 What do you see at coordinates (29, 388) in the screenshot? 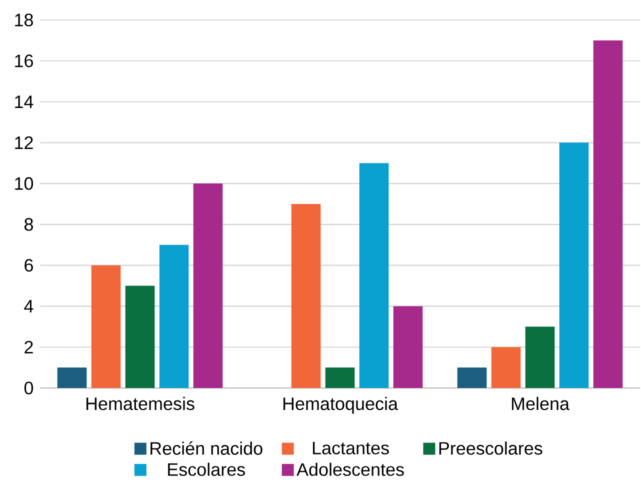
I see `y-tick-label: 0` at bounding box center [29, 388].